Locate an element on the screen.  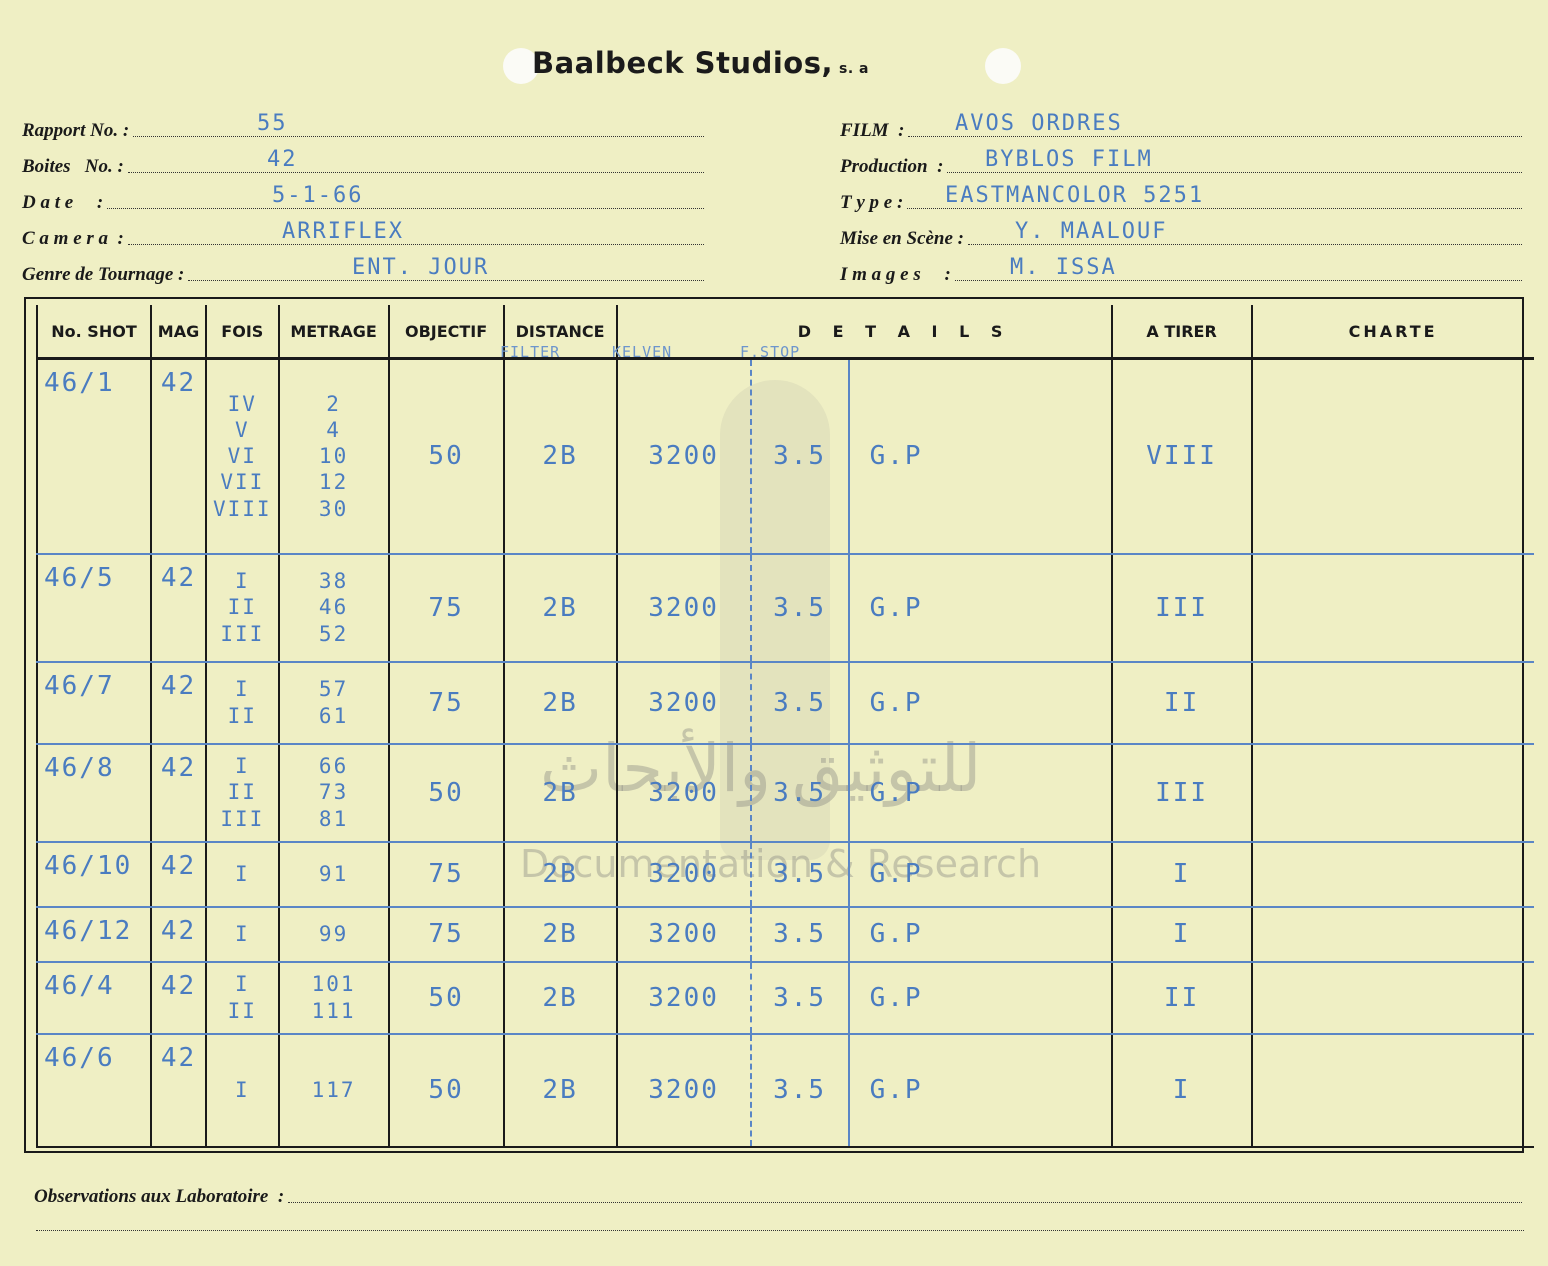
left-field-4: Genre de Tournage : ENT. JOUR is located at coordinates (363, 270).